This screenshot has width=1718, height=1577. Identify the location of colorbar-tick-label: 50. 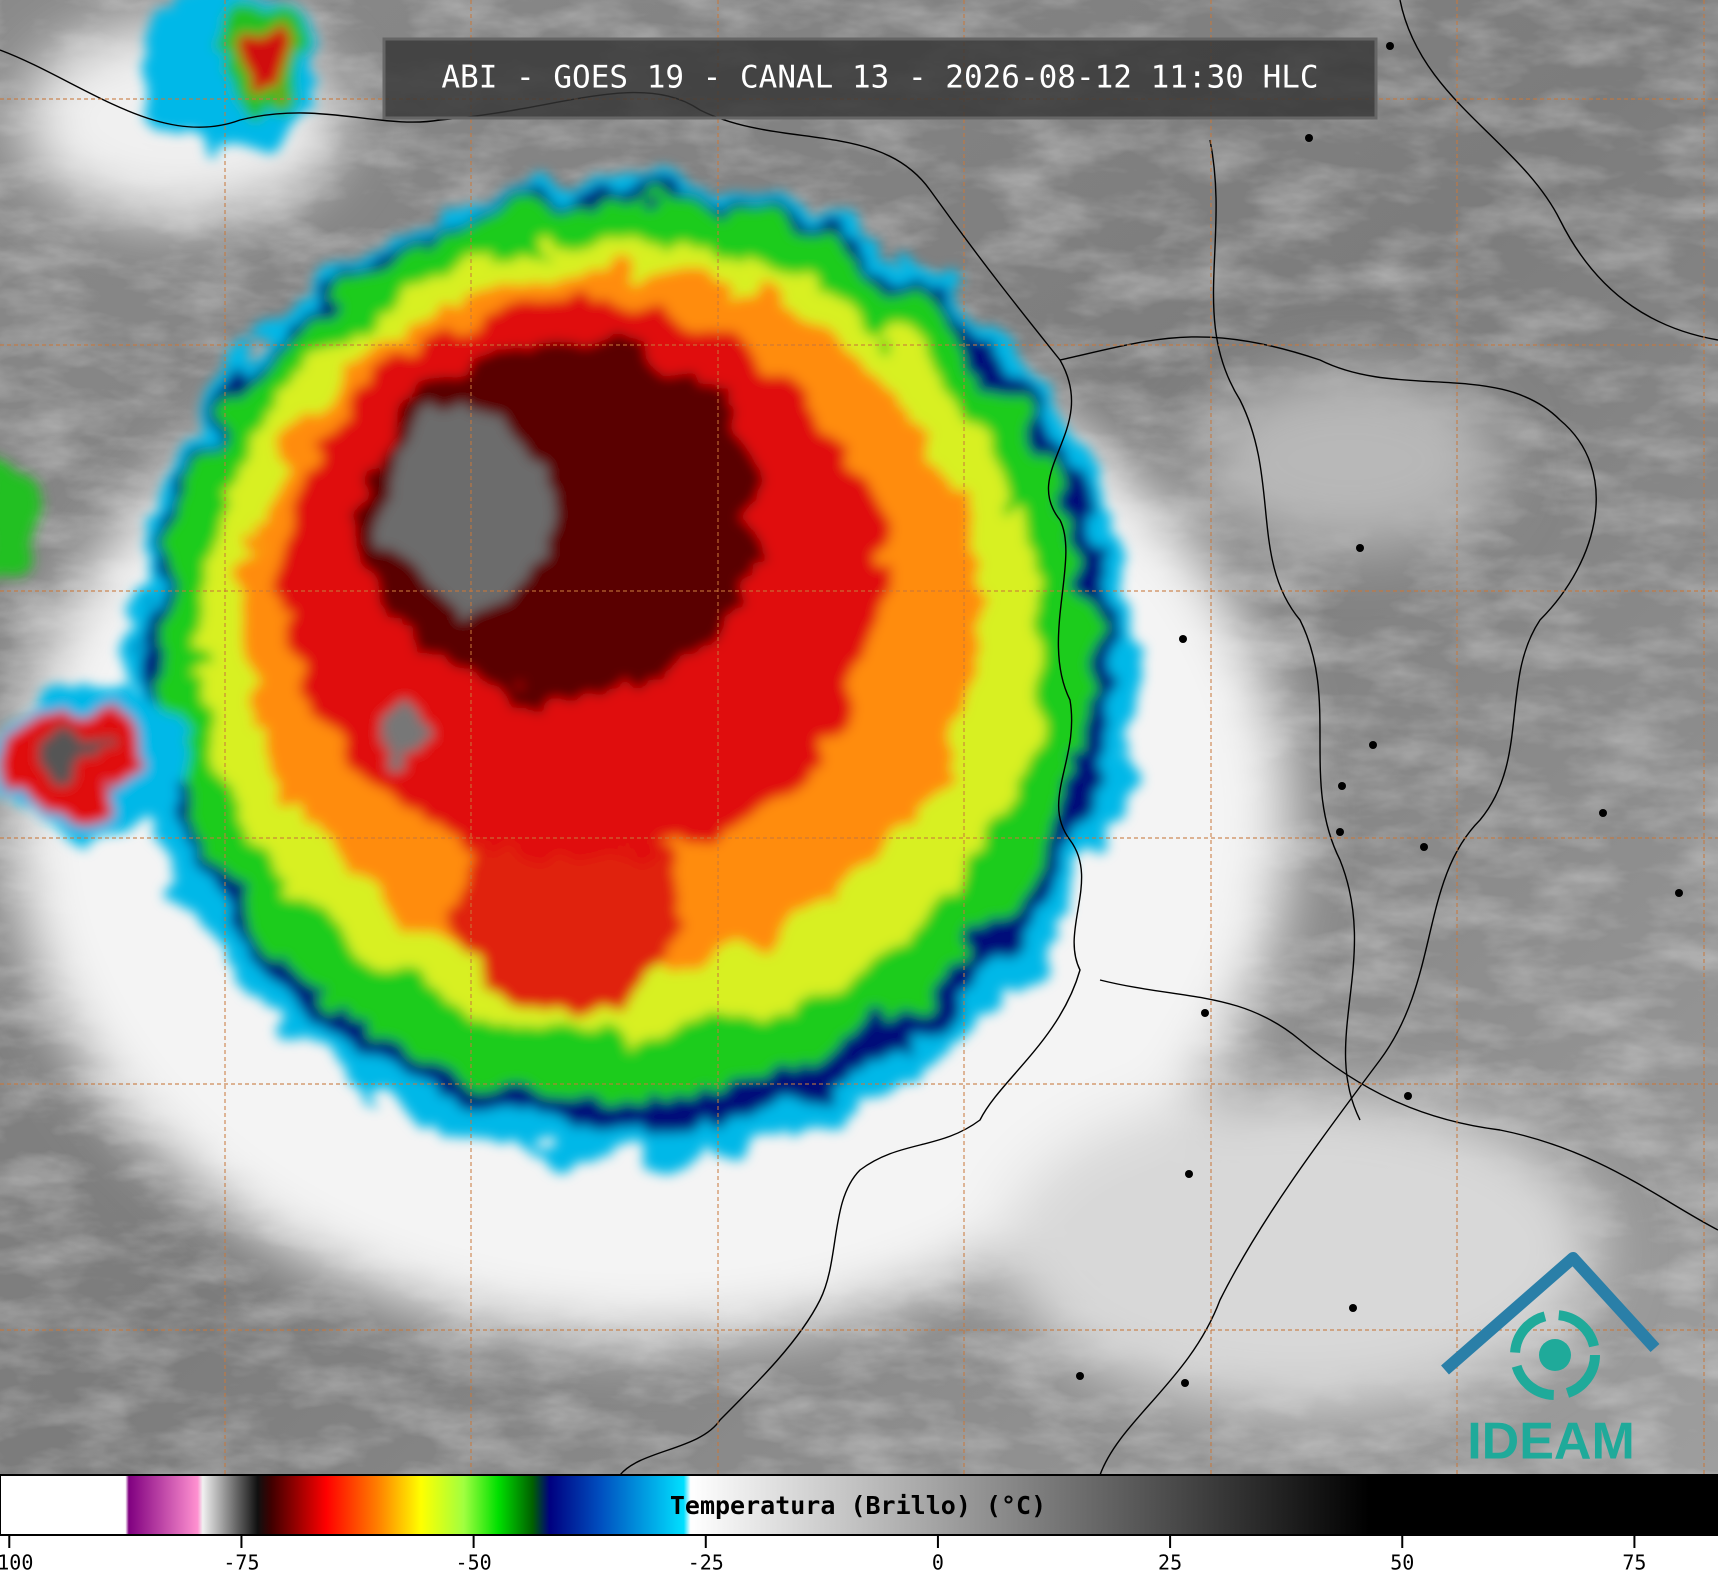
(1402, 1563).